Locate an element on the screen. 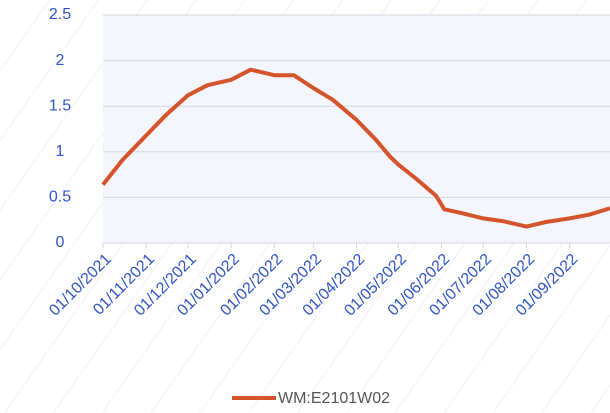  legend-label: WM:E2101W02 is located at coordinates (334, 398).